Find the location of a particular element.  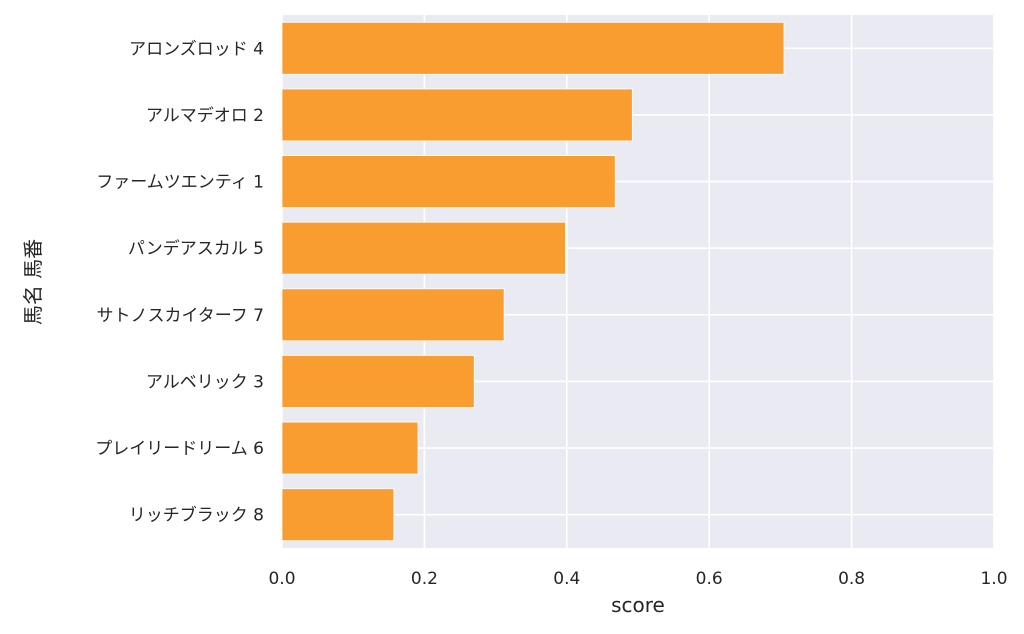

y-category-label: サトノスカイターフ 7 is located at coordinates (180, 316).